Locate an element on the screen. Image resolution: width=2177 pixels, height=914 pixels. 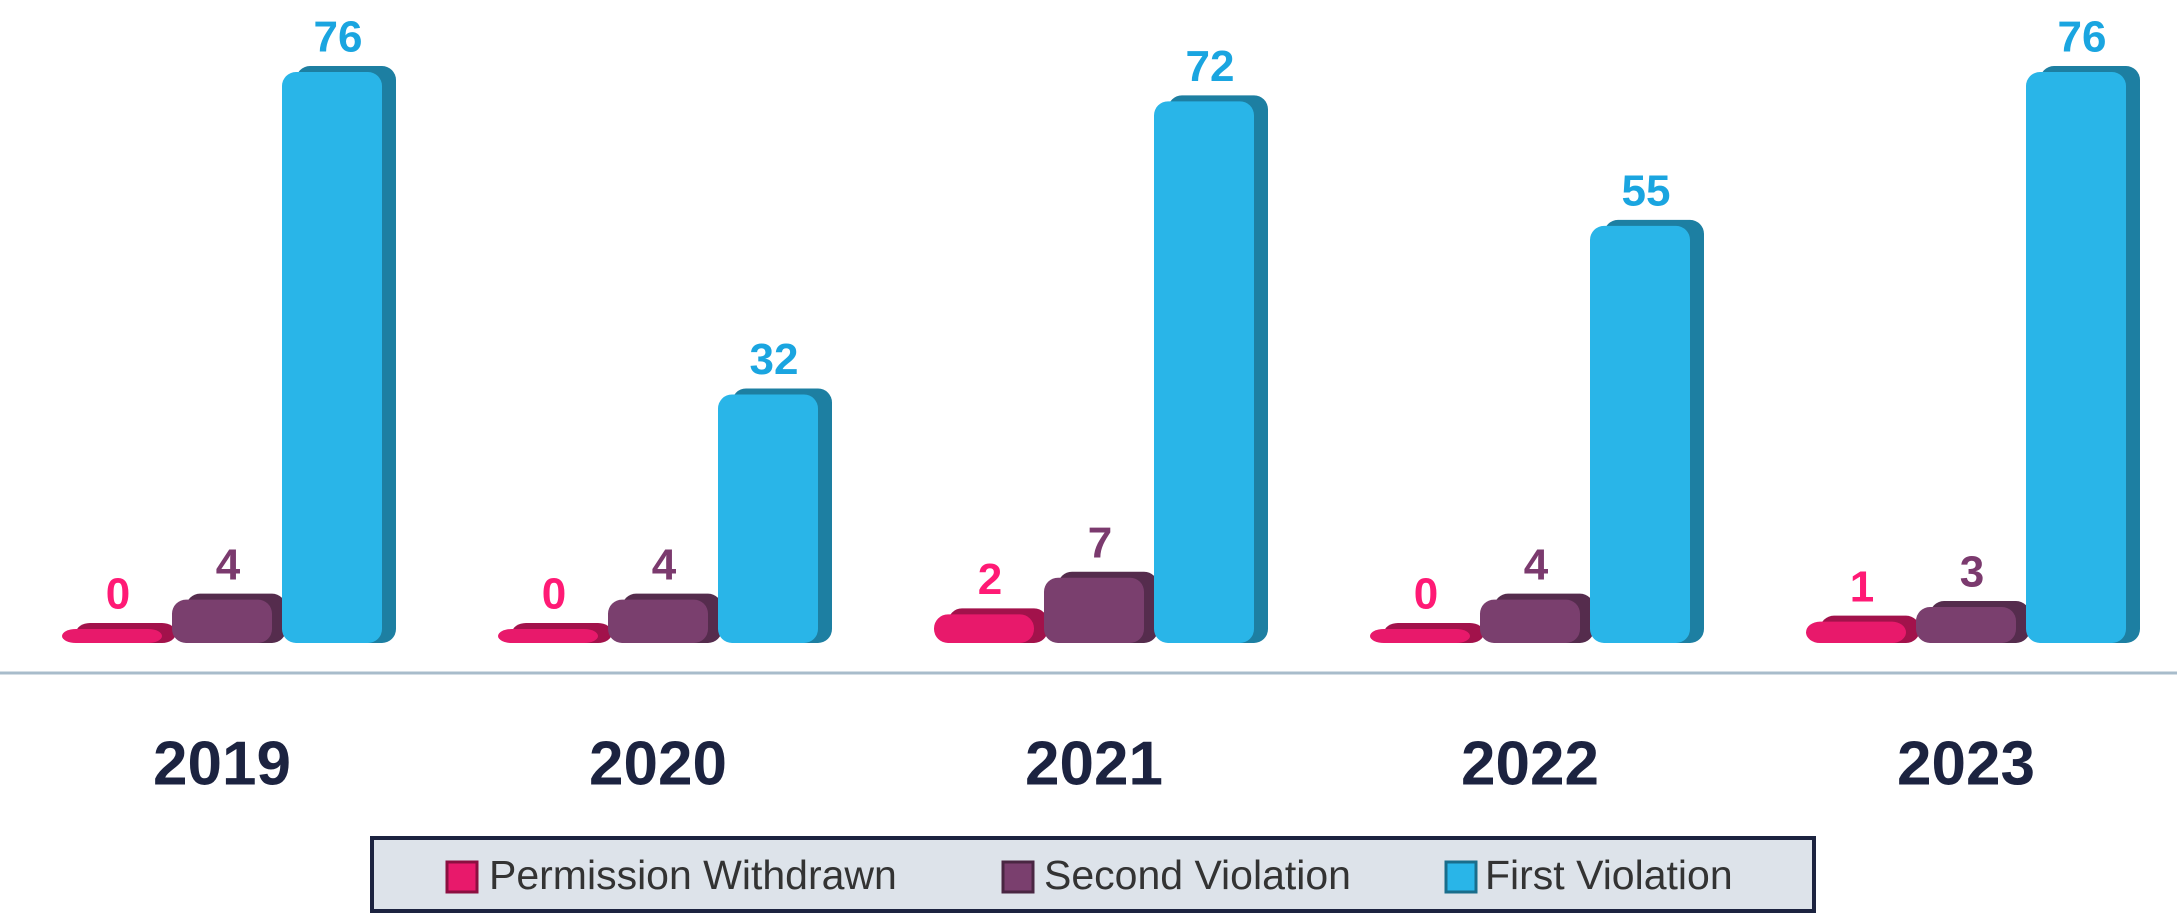
x-tick-label: 2021 is located at coordinates (1094, 763).